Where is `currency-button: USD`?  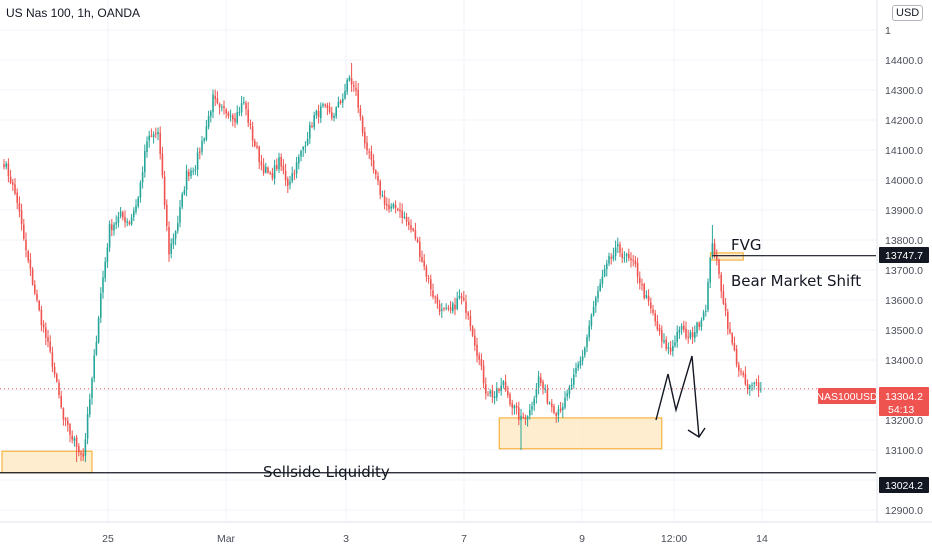 currency-button: USD is located at coordinates (908, 13).